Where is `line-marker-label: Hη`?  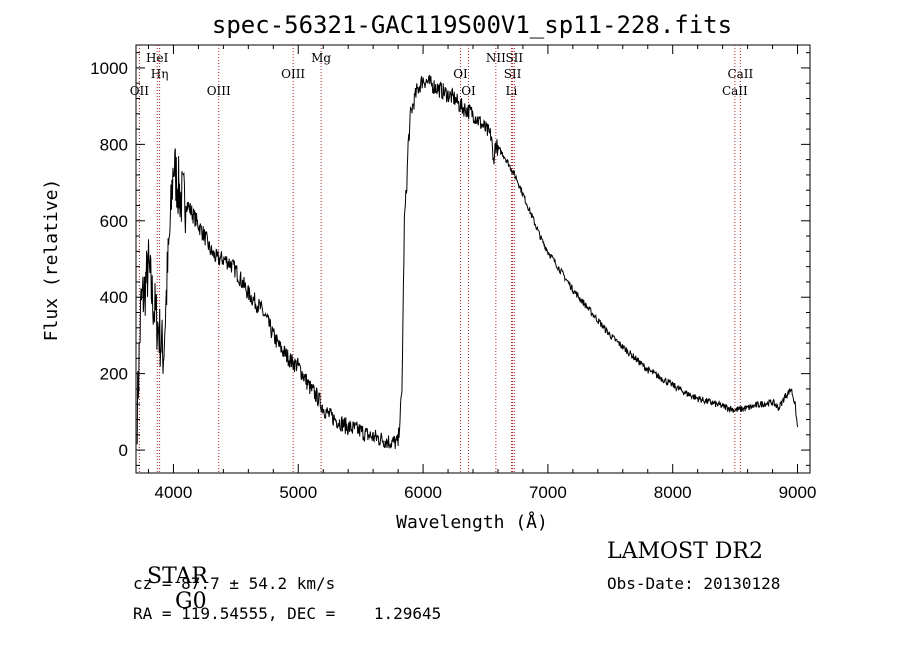
line-marker-label: Hη is located at coordinates (160, 74).